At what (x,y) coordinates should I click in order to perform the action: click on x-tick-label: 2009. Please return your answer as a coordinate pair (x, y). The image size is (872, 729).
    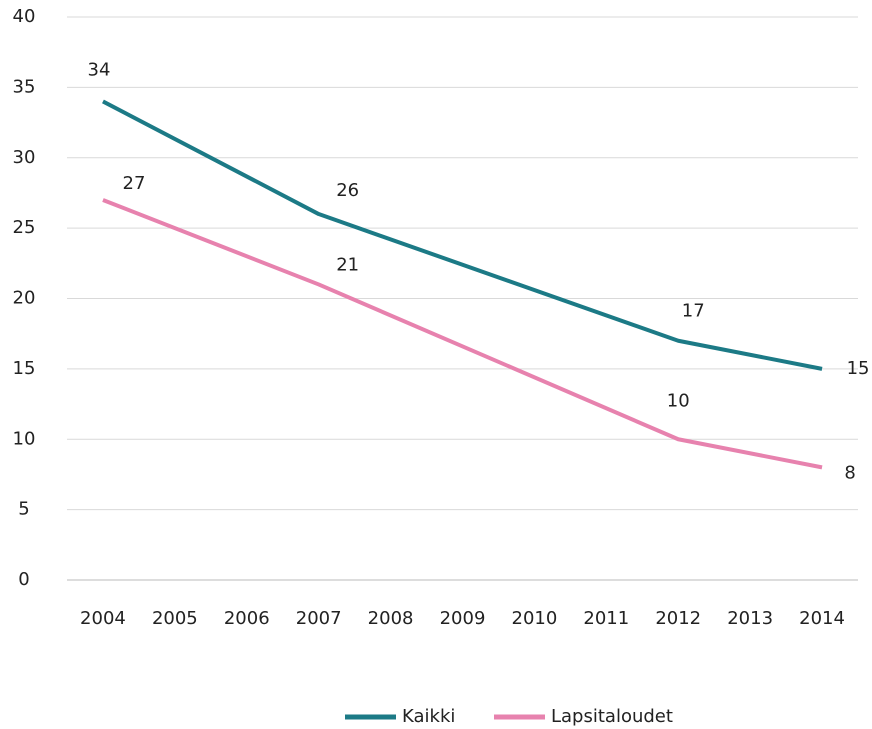
    Looking at the image, I should click on (463, 618).